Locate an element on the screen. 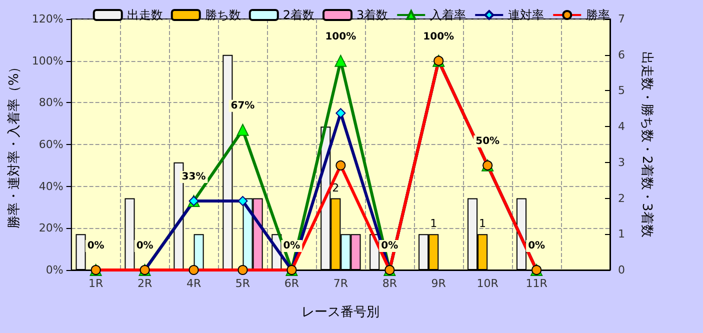 The height and width of the screenshot is (333, 703). x-tick-label: 2R is located at coordinates (144, 283).